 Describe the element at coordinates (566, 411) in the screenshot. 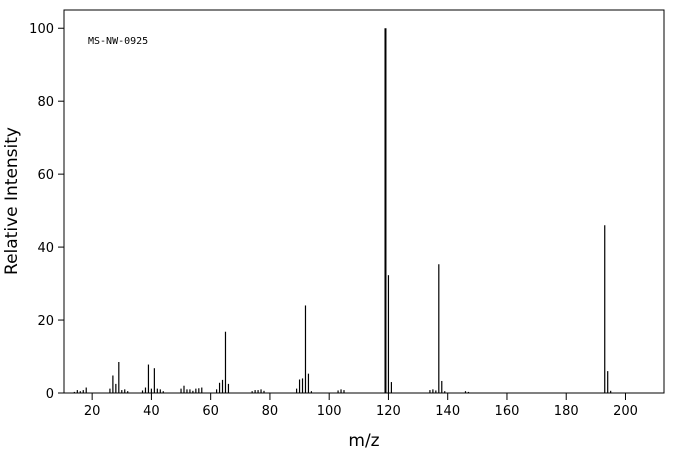

I see `x-tick-label: 180` at that location.